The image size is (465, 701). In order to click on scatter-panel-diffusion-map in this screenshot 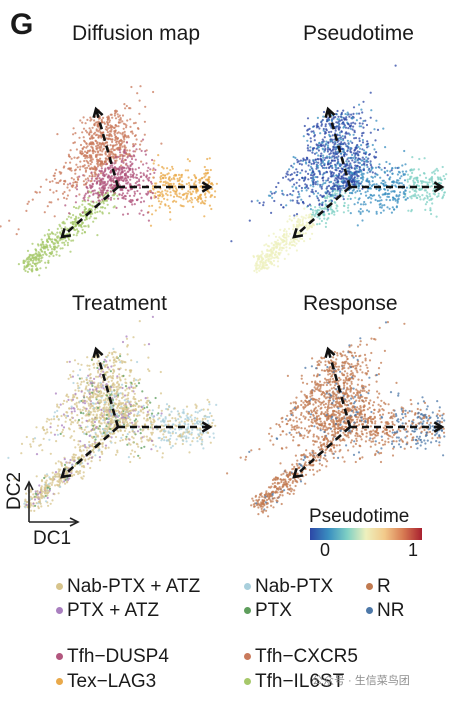, I will do `click(109, 181)`.